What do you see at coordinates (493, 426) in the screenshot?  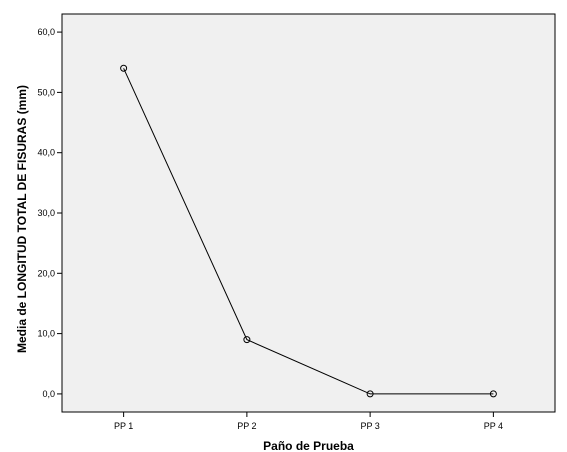 I see `x-tick-label: PP 4` at bounding box center [493, 426].